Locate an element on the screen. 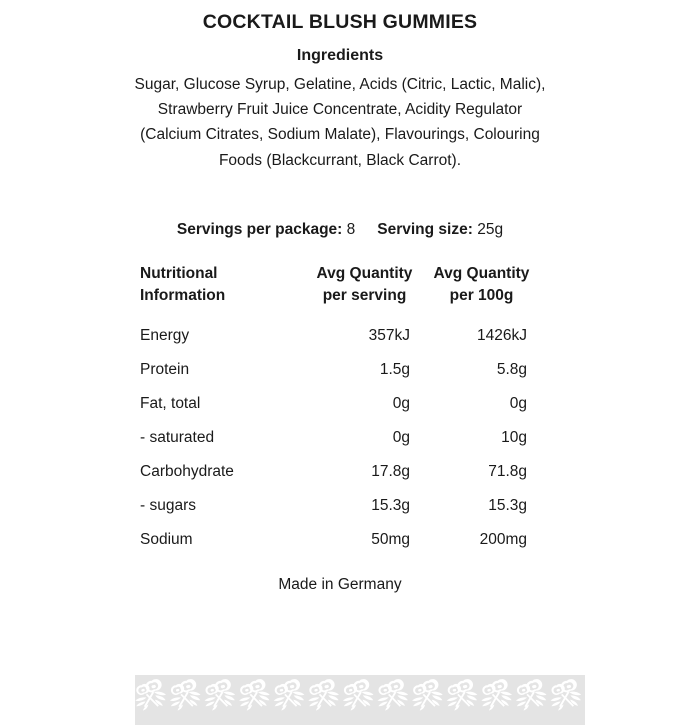  nutrient-name: Energy is located at coordinates (165, 335).